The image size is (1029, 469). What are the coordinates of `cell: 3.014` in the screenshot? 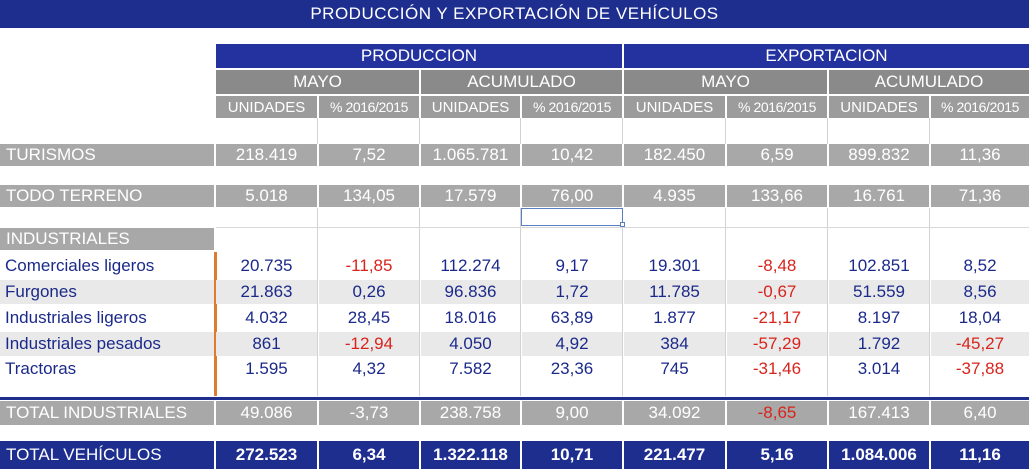 It's located at (879, 368).